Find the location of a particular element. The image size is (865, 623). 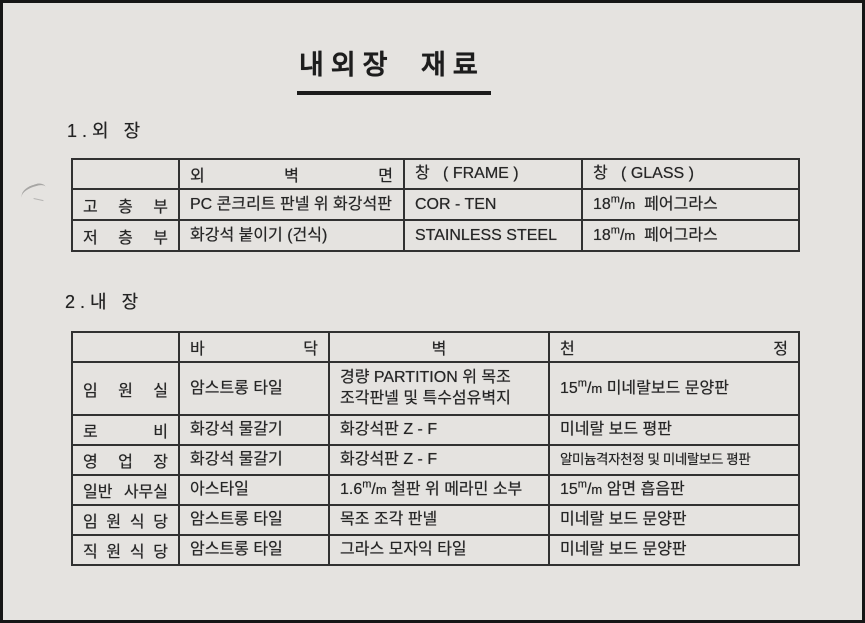

row-label: 일반 사무실 is located at coordinates (125, 490).